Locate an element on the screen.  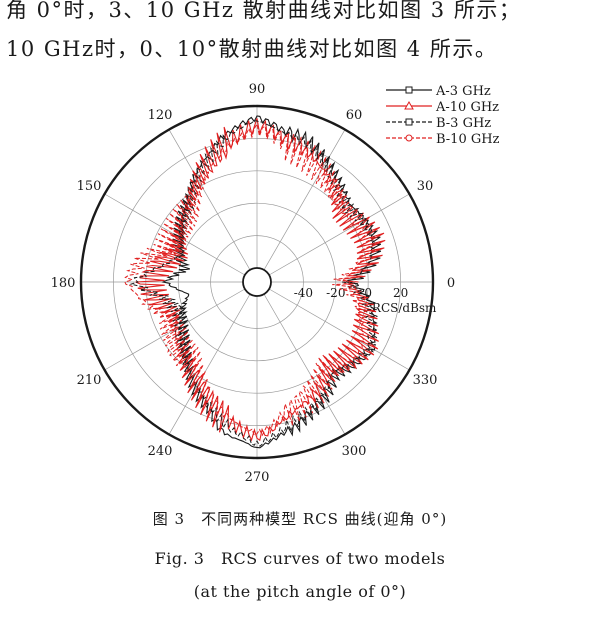
radial-tick-label: -20 is located at coordinates (335, 293).